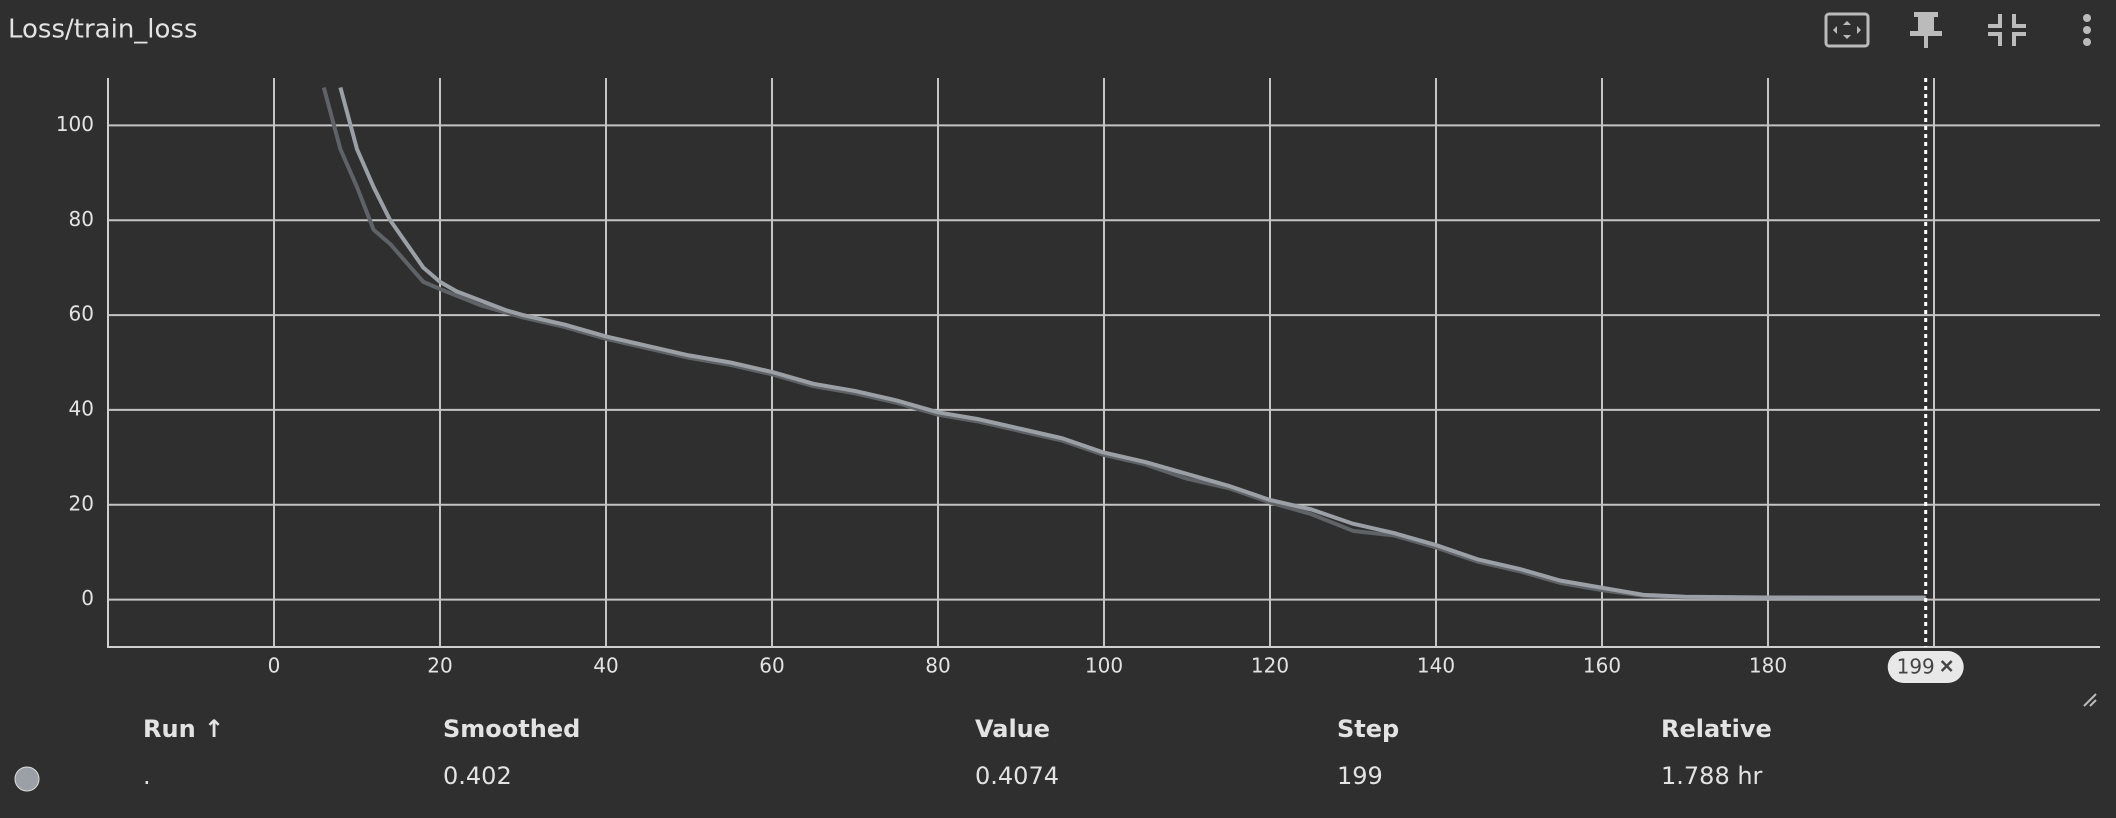 The width and height of the screenshot is (2116, 818). What do you see at coordinates (147, 776) in the screenshot?
I see `table-cell: .` at bounding box center [147, 776].